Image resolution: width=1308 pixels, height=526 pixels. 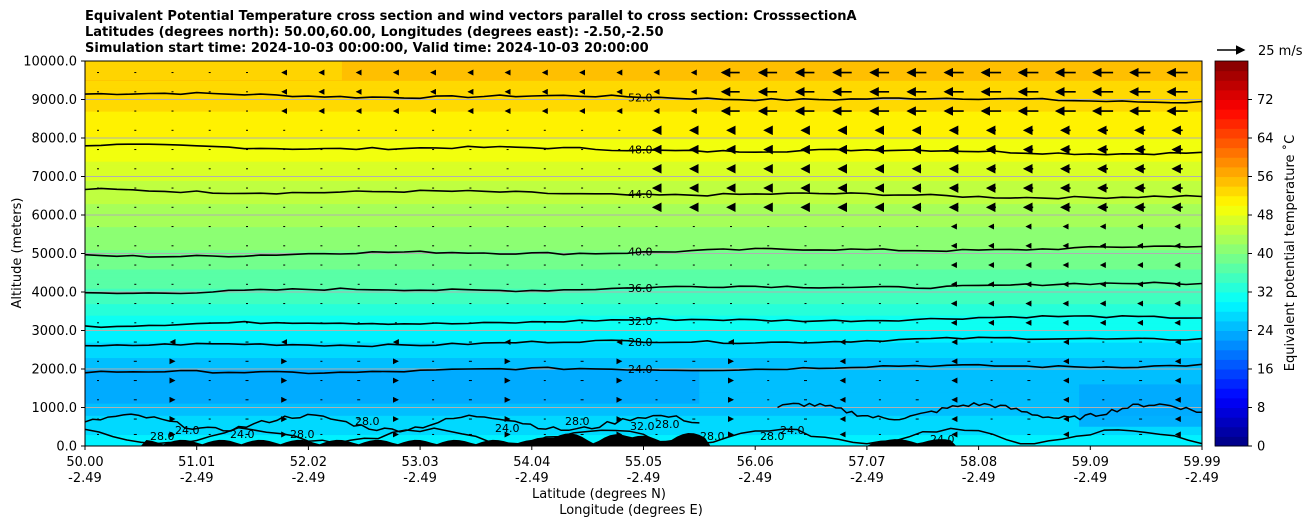 I want to click on x-tick-label-lat: 50.00, so click(x=84, y=462).